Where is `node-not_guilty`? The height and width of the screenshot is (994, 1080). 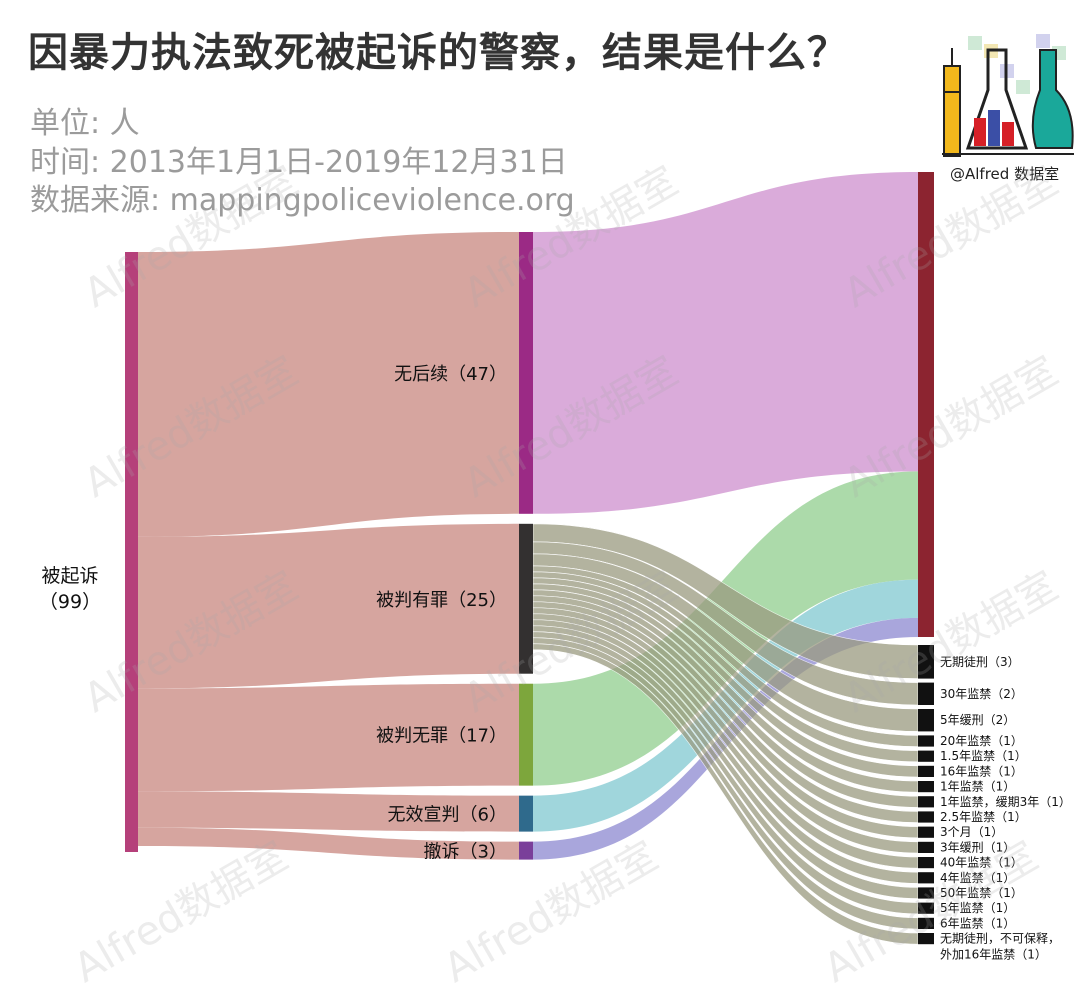
node-not_guilty is located at coordinates (526, 734).